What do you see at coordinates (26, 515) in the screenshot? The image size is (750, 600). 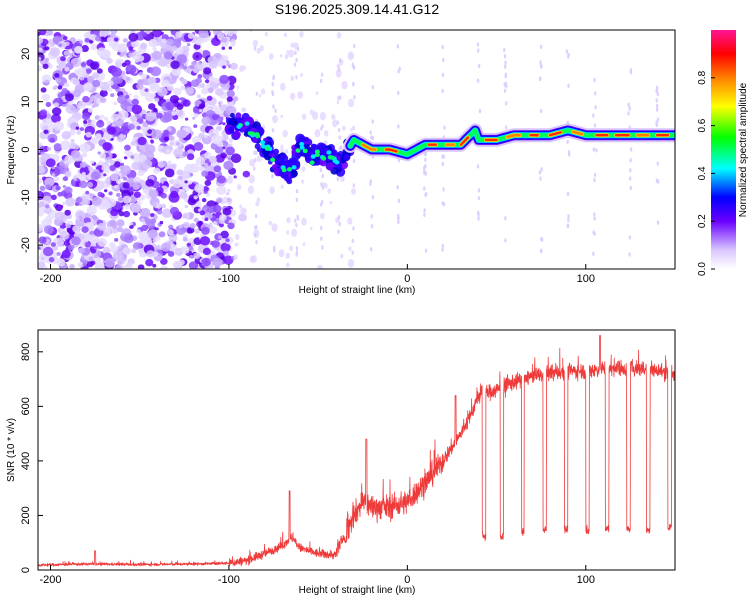 I see `y-tick-label: 200` at bounding box center [26, 515].